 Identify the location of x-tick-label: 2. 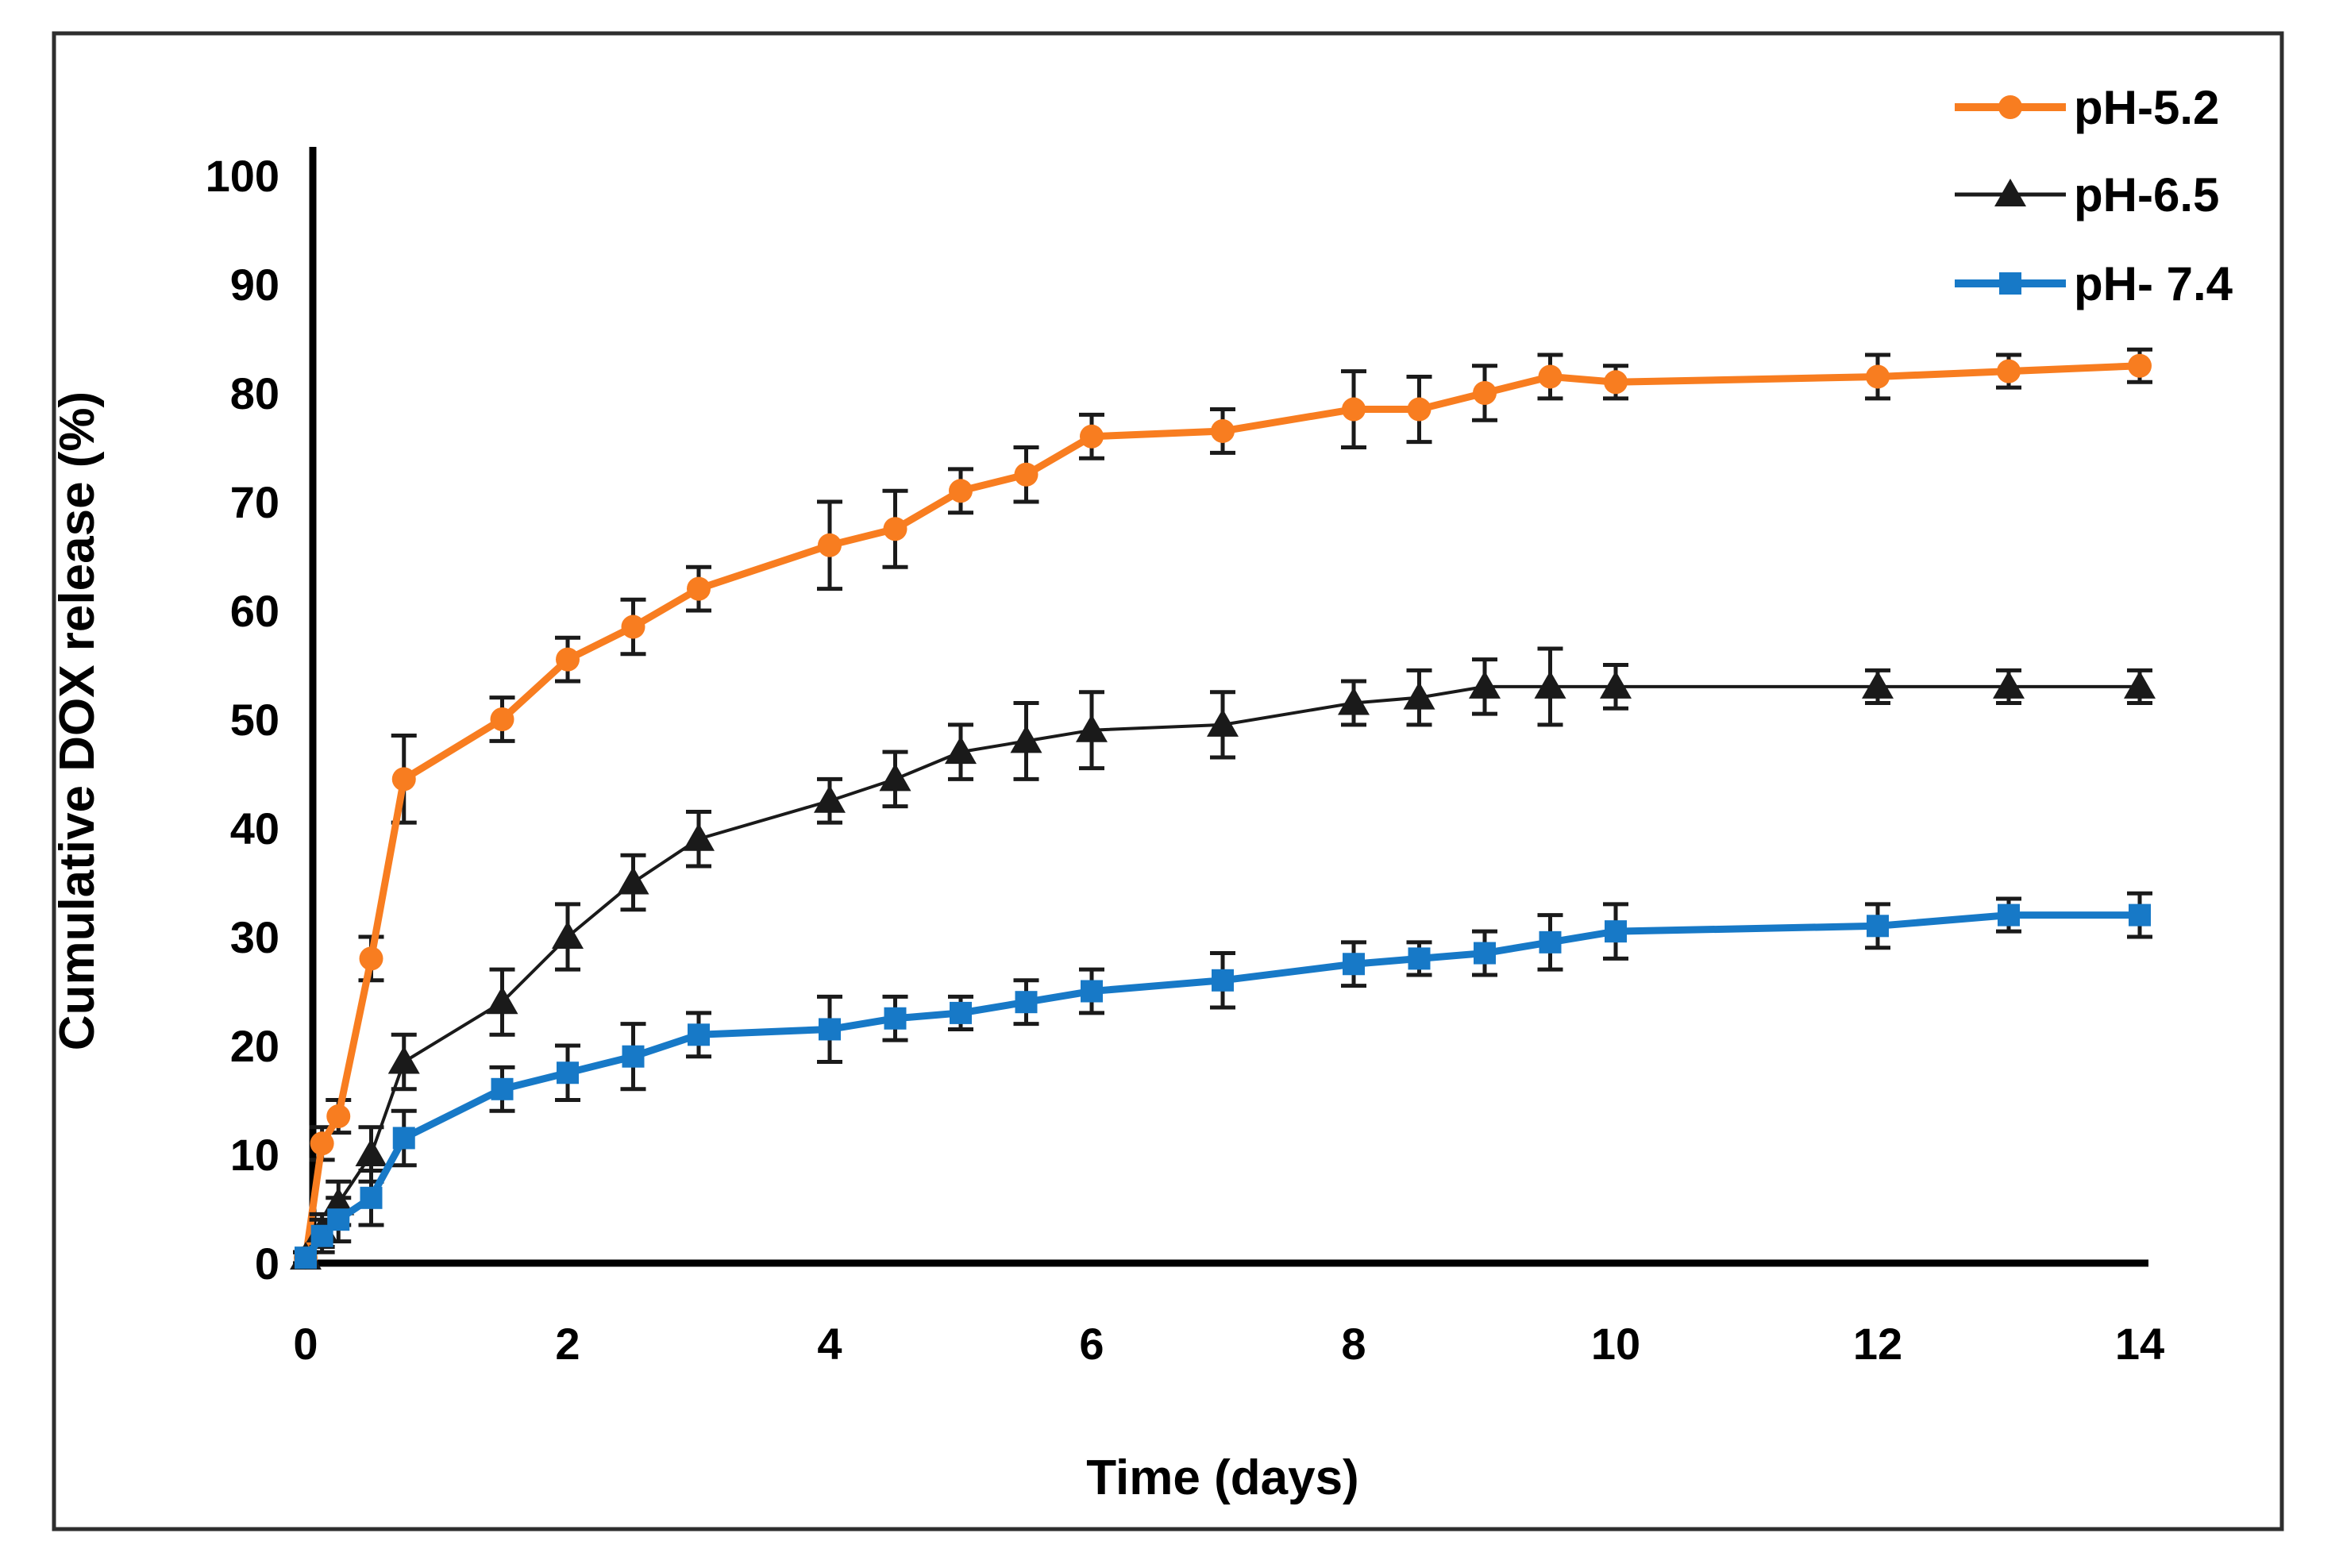
(567, 1344).